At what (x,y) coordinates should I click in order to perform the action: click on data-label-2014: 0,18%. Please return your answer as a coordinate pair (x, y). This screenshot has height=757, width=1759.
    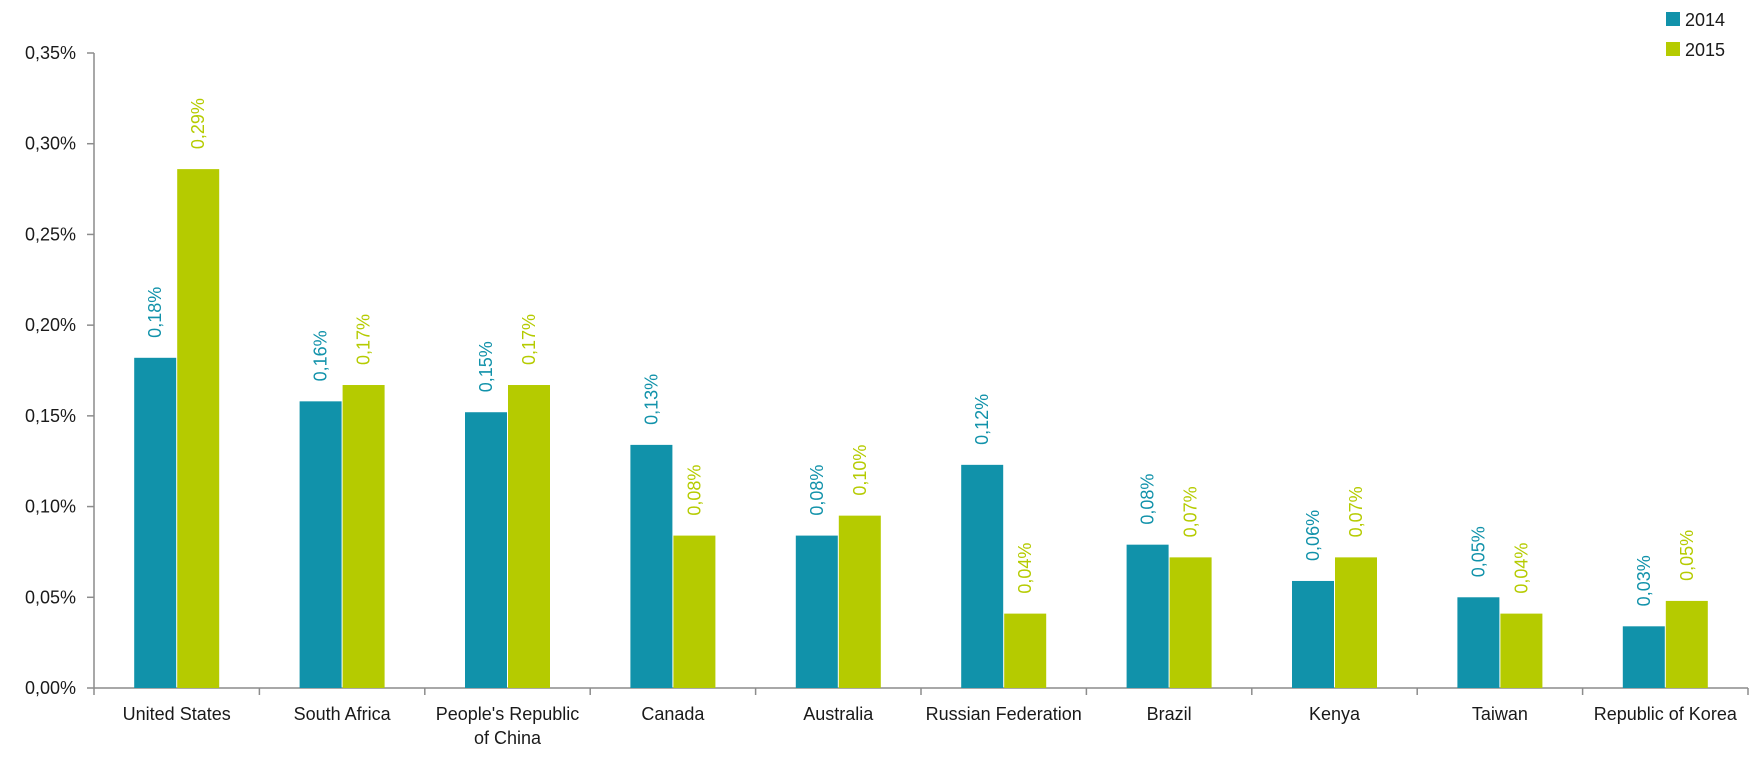
    Looking at the image, I should click on (155, 312).